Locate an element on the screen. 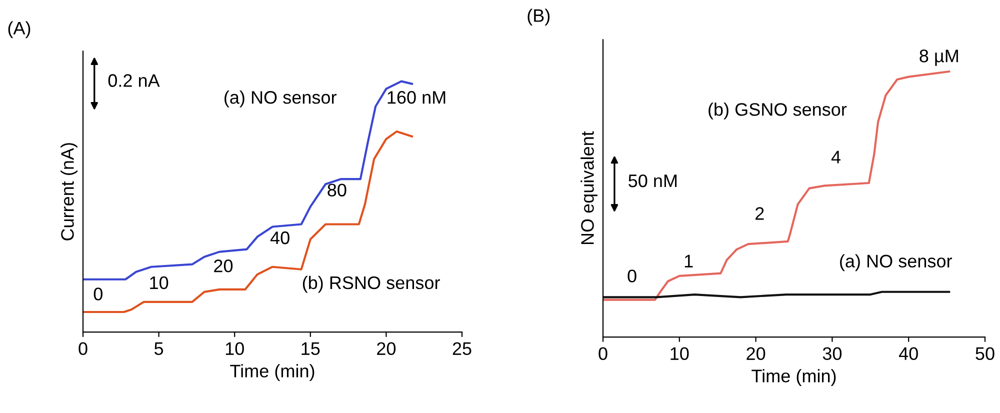 Image resolution: width=1000 pixels, height=413 pixels. annotation: 2 is located at coordinates (760, 213).